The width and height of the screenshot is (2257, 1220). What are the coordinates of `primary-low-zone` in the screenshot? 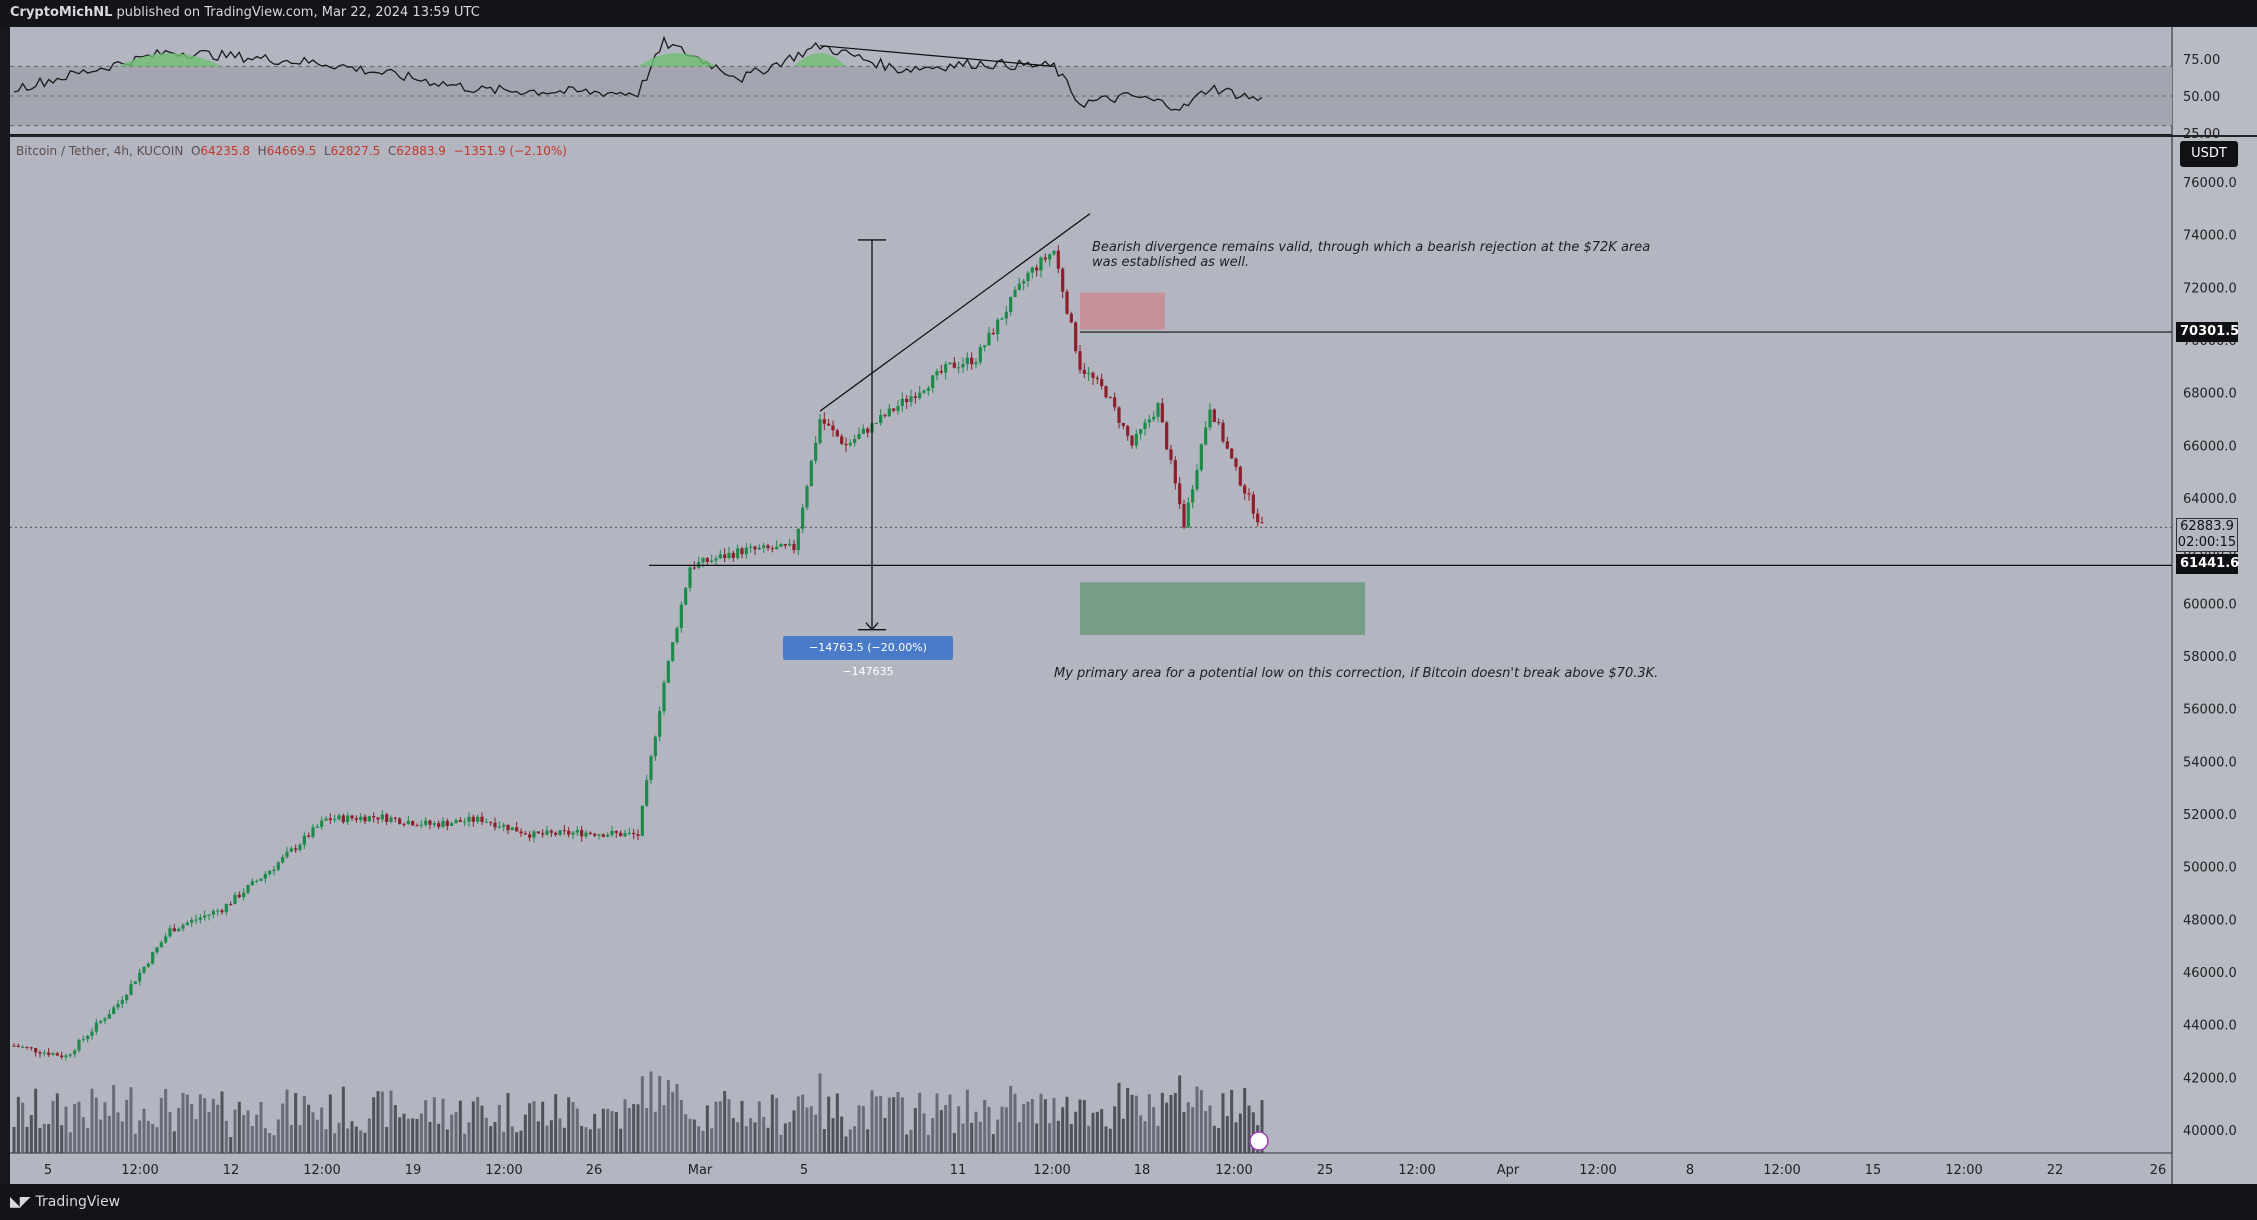 It's located at (1222, 608).